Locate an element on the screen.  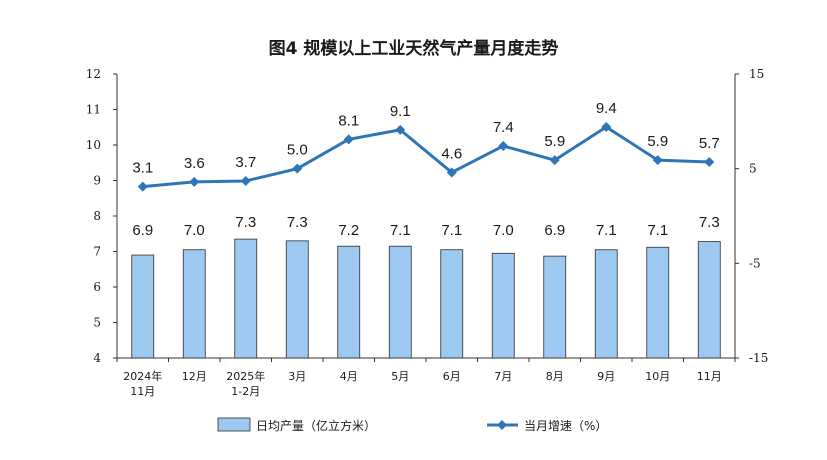
category-label: 3月 is located at coordinates (297, 376).